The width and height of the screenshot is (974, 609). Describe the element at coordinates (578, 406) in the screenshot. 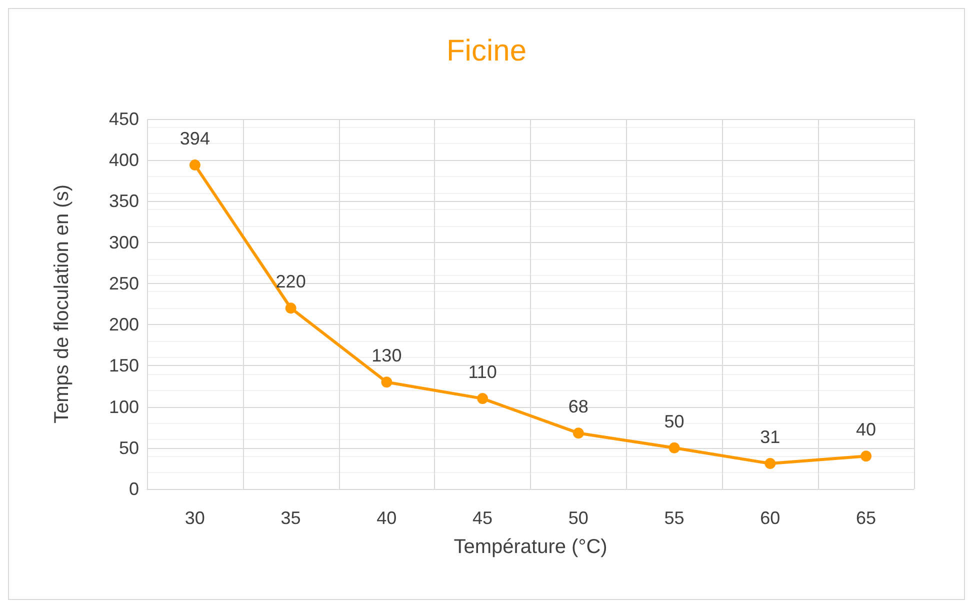

I see `data-label: 68` at that location.